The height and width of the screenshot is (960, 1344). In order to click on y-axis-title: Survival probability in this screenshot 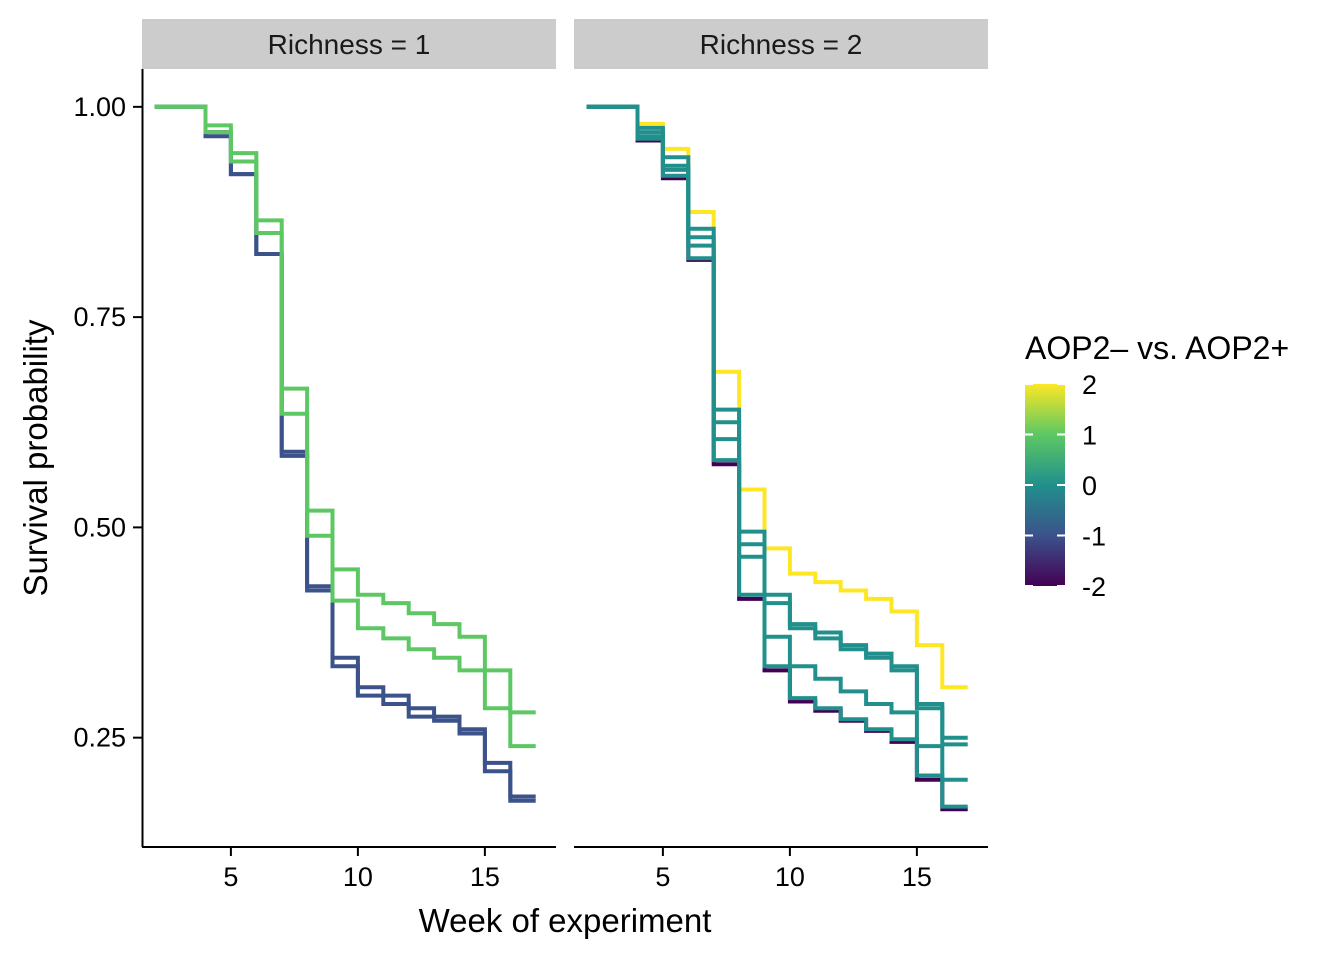, I will do `click(35, 457)`.